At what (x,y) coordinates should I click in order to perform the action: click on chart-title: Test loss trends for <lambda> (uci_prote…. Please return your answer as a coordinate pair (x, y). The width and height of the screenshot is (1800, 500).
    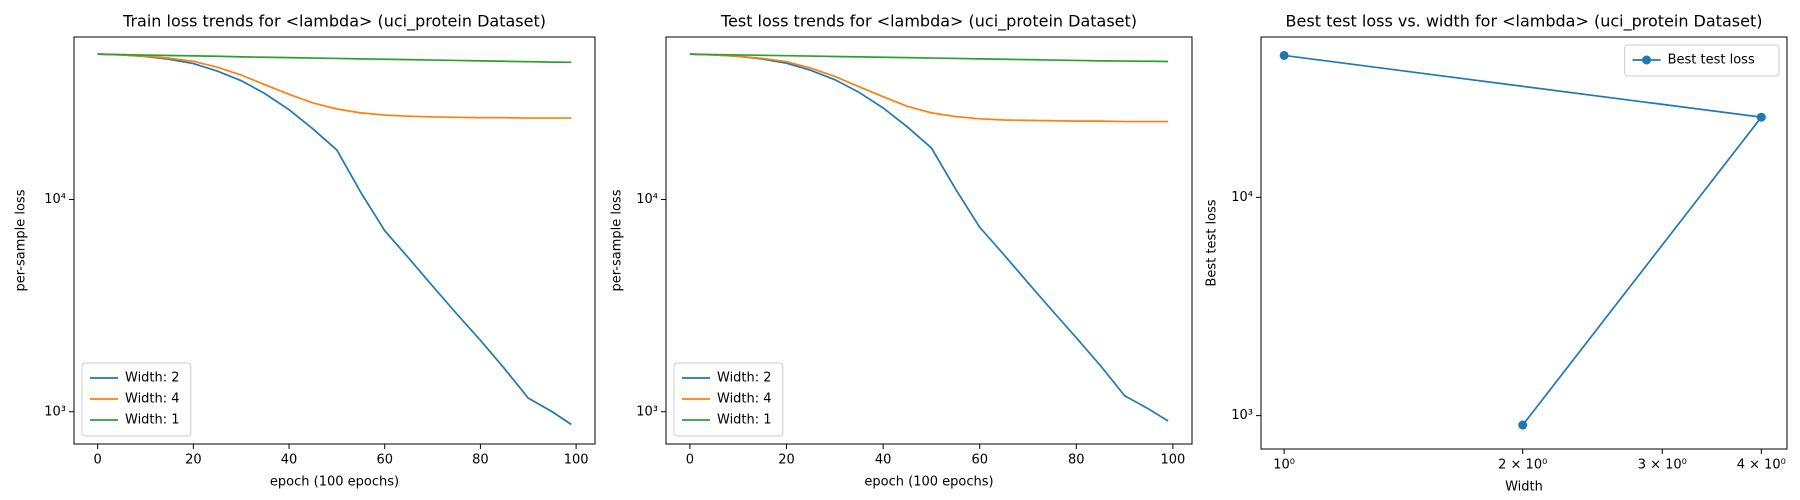
    Looking at the image, I should click on (928, 22).